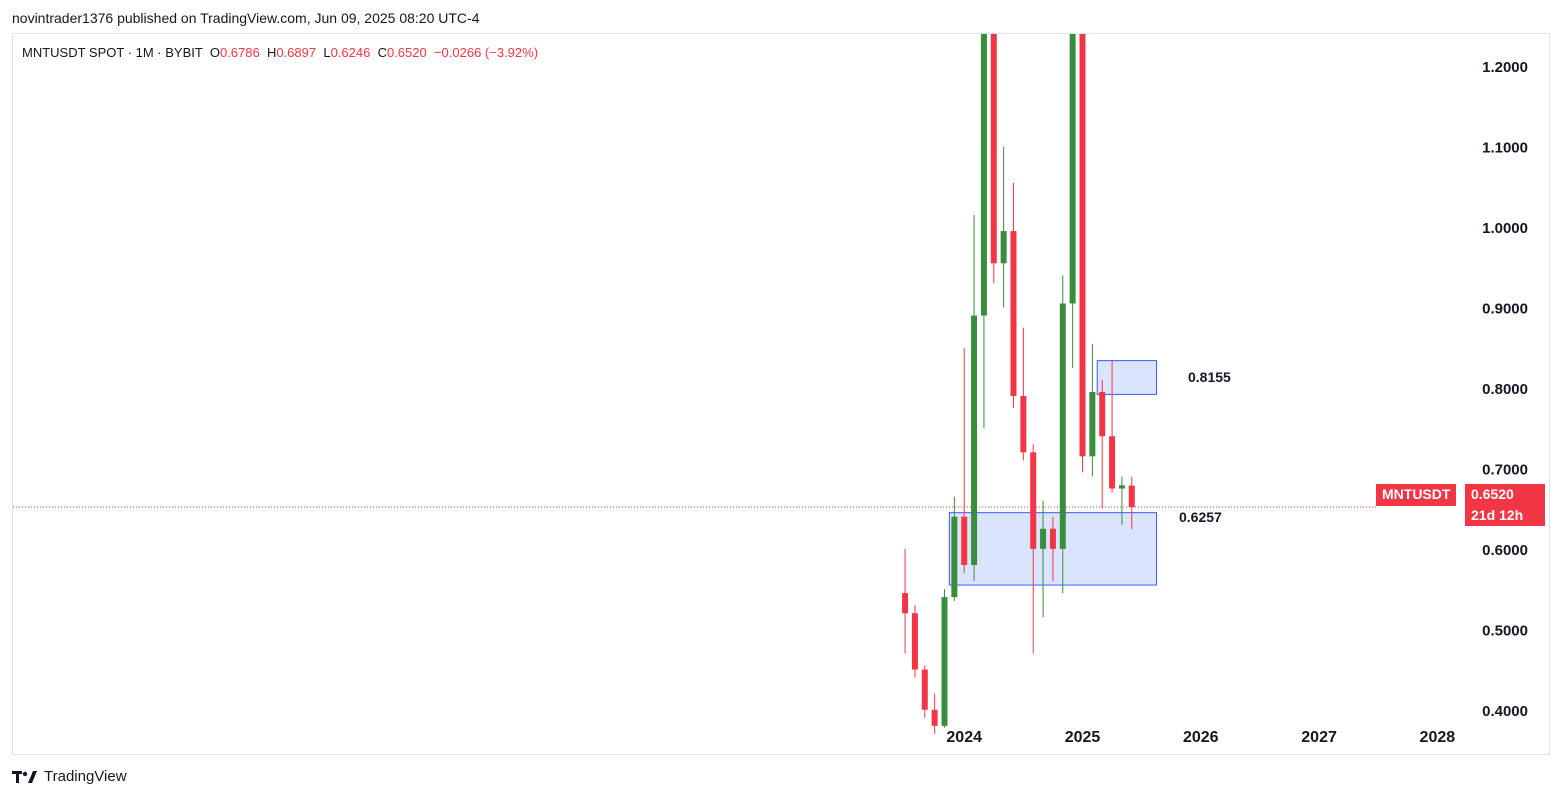 The height and width of the screenshot is (800, 1563). I want to click on symbol-price-tag: MNTUSDT, so click(1416, 495).